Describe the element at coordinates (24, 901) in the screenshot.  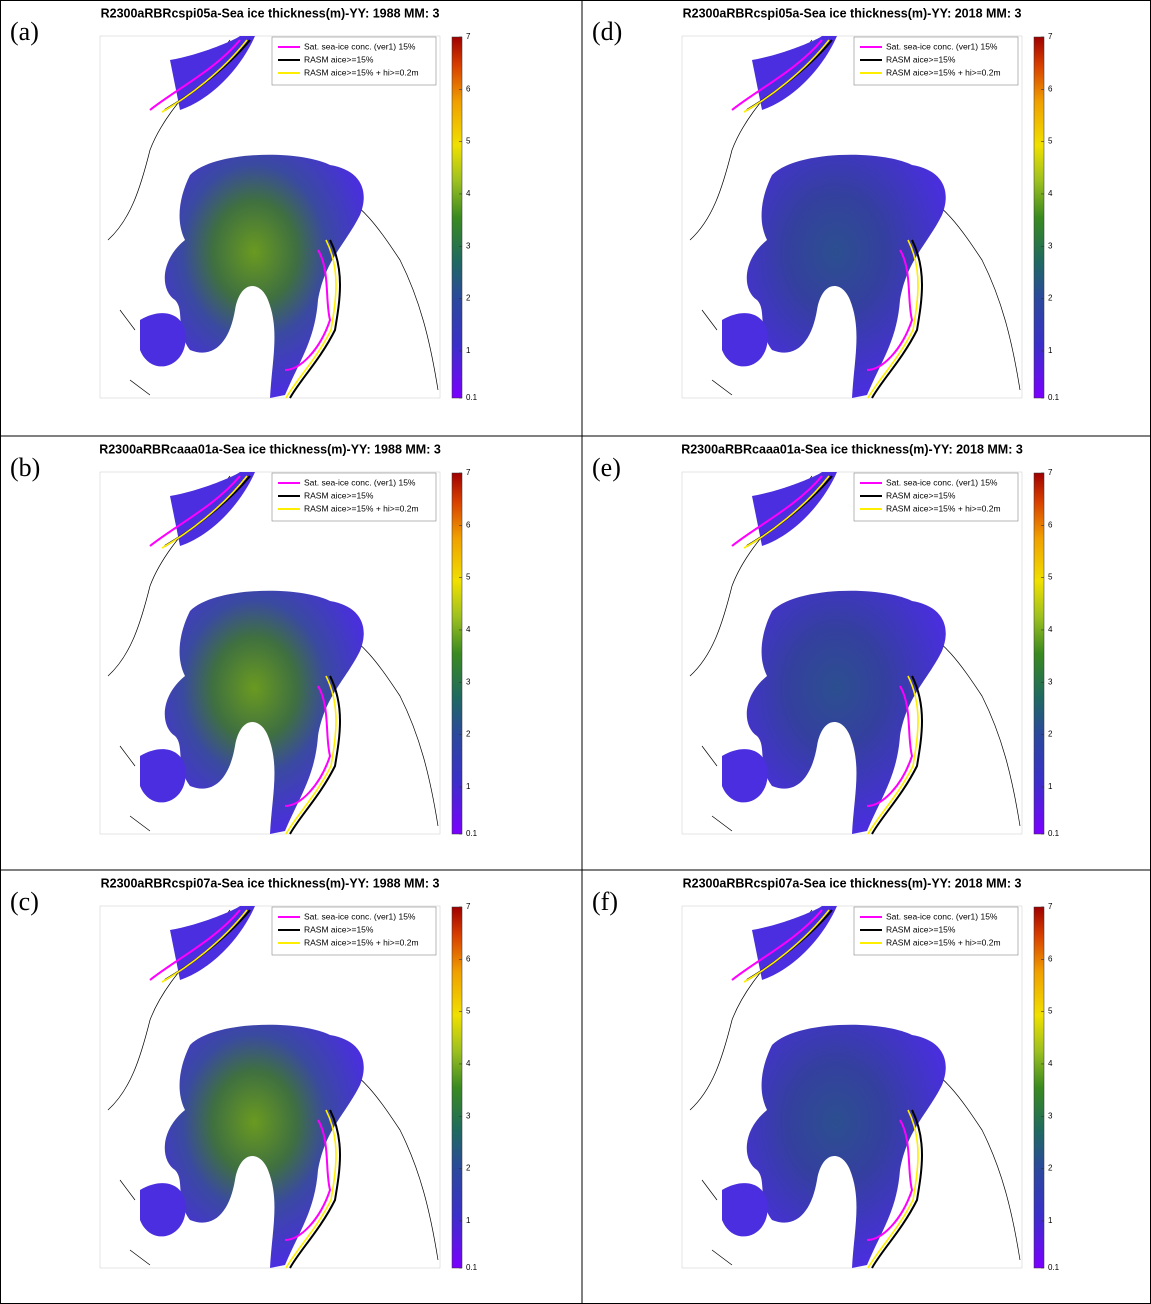
I see `panel-label: (c)` at that location.